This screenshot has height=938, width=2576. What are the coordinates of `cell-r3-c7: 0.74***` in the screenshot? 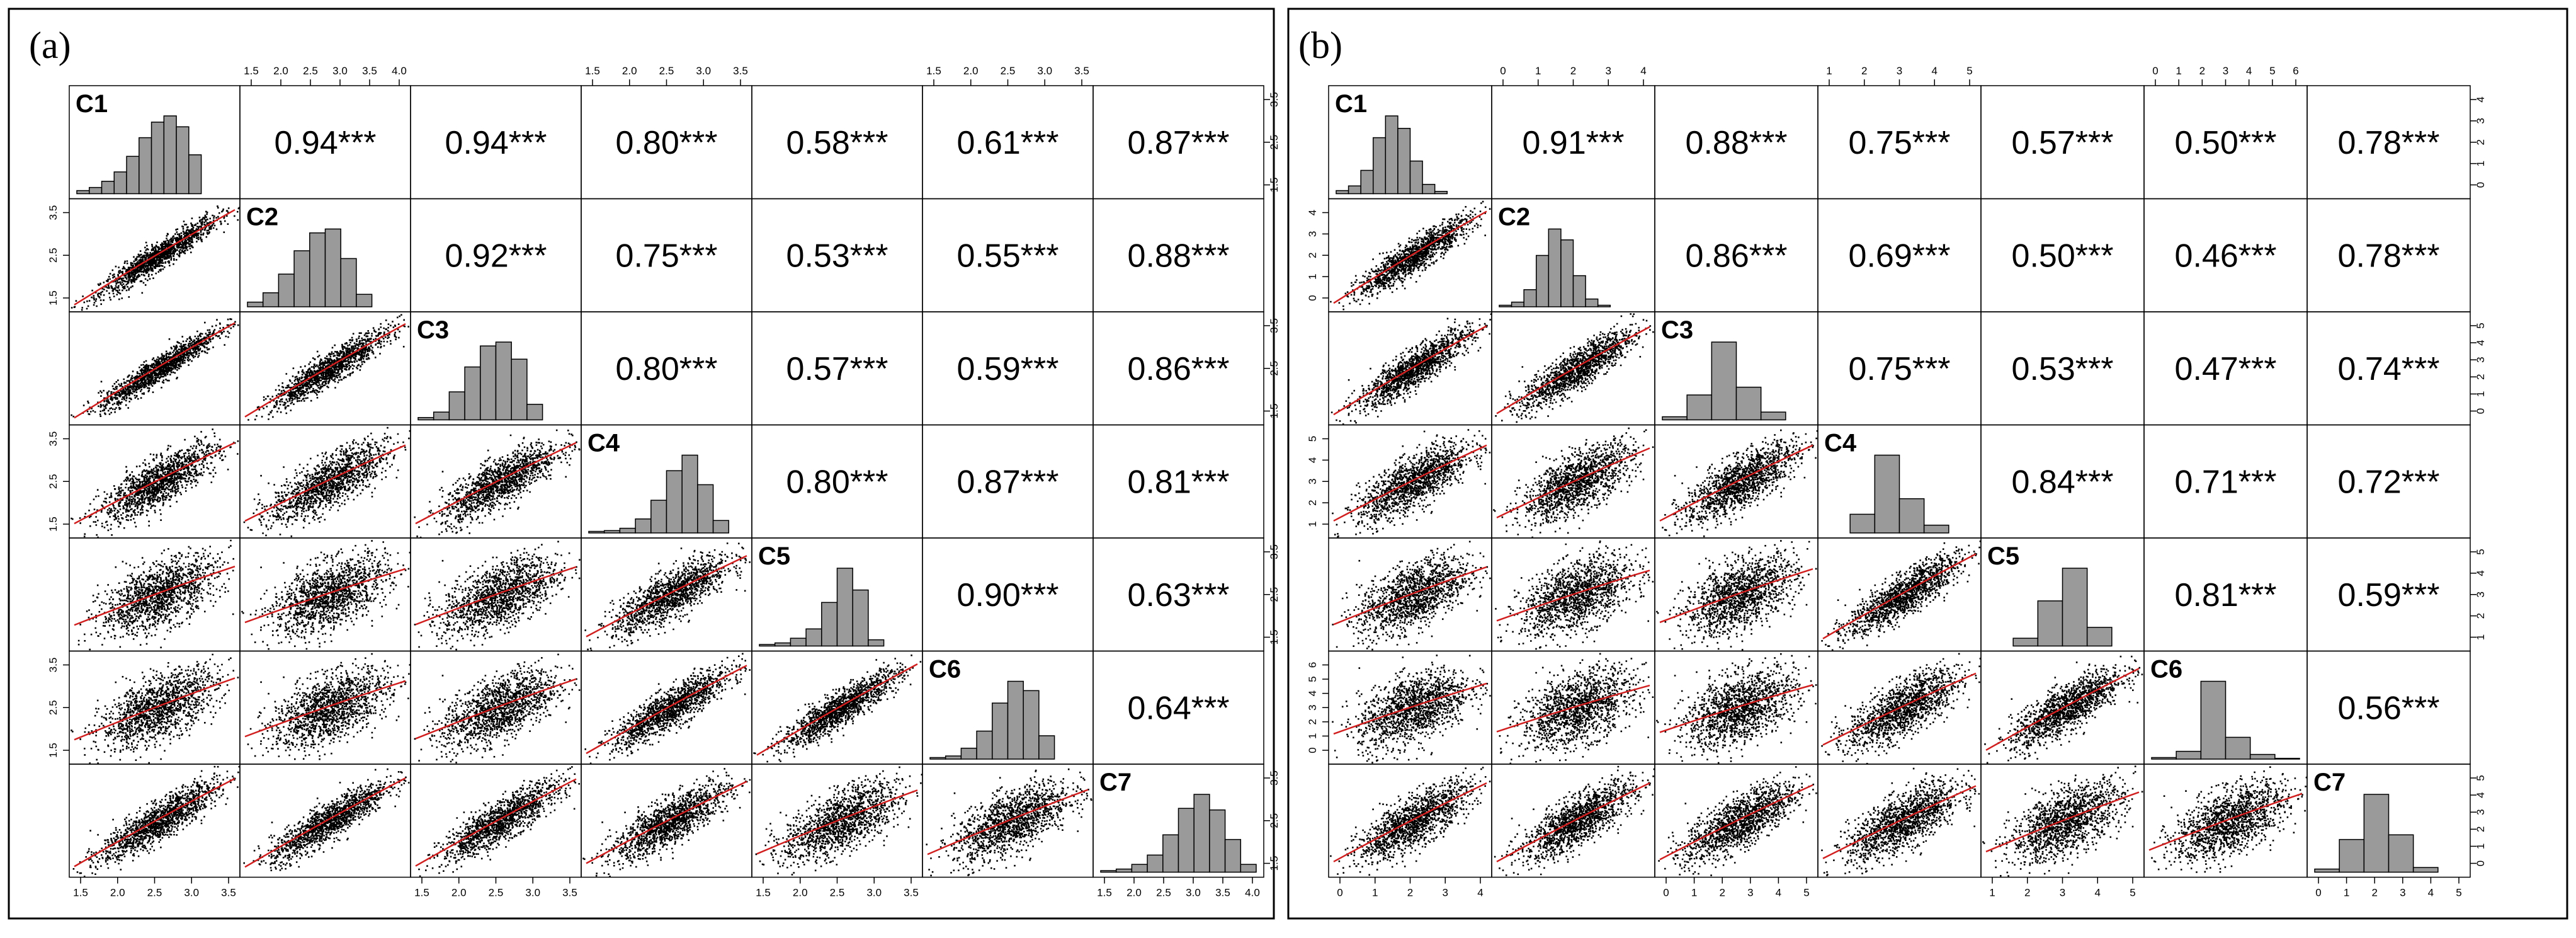 It's located at (2388, 369).